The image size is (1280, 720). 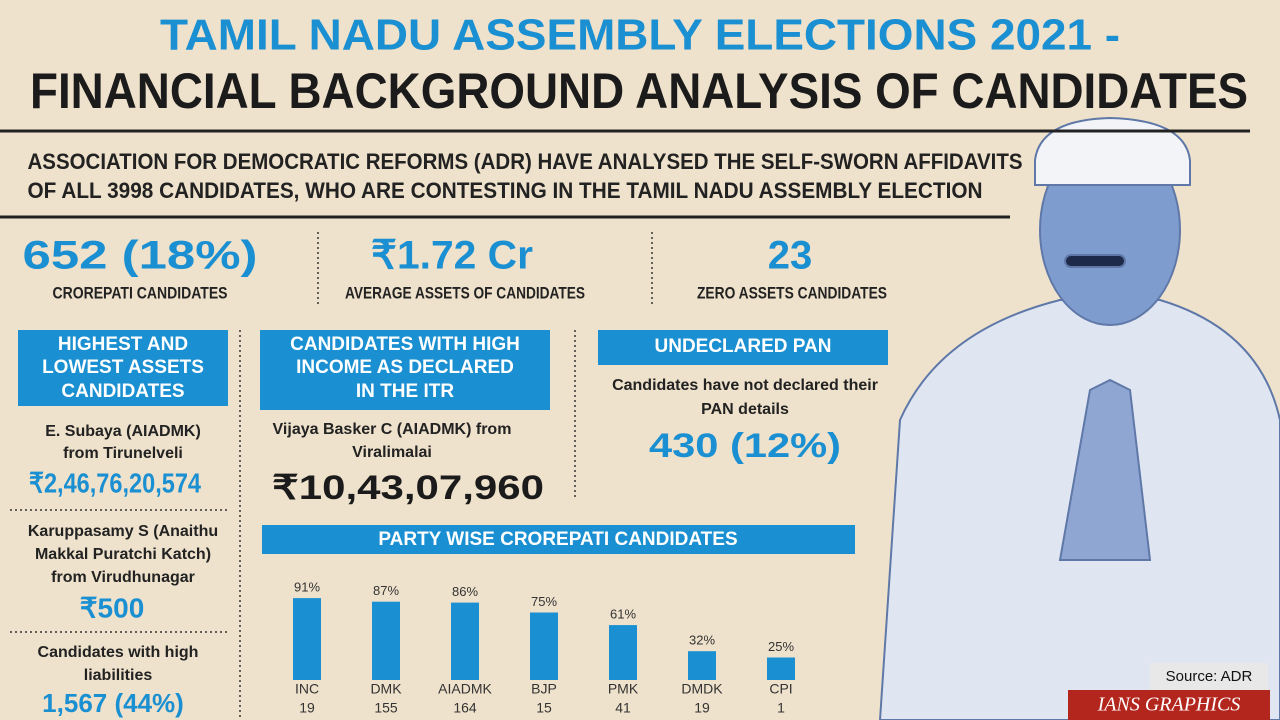 I want to click on panel-heading: HIGHEST AND, so click(x=123, y=344).